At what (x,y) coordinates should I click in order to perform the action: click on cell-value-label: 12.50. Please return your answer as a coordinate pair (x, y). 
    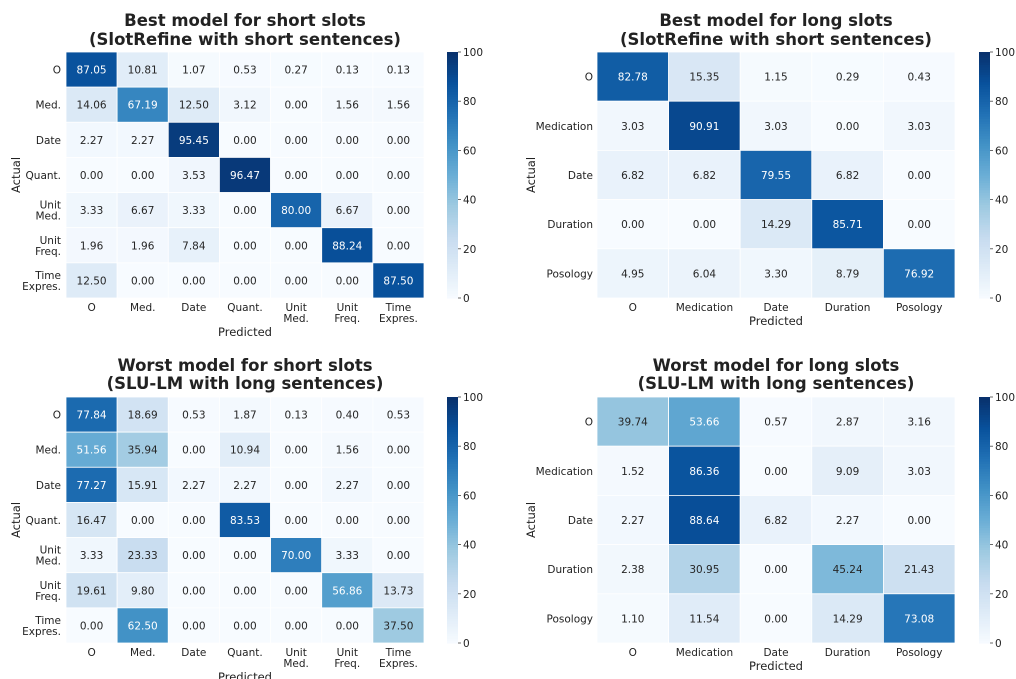
    Looking at the image, I should click on (194, 106).